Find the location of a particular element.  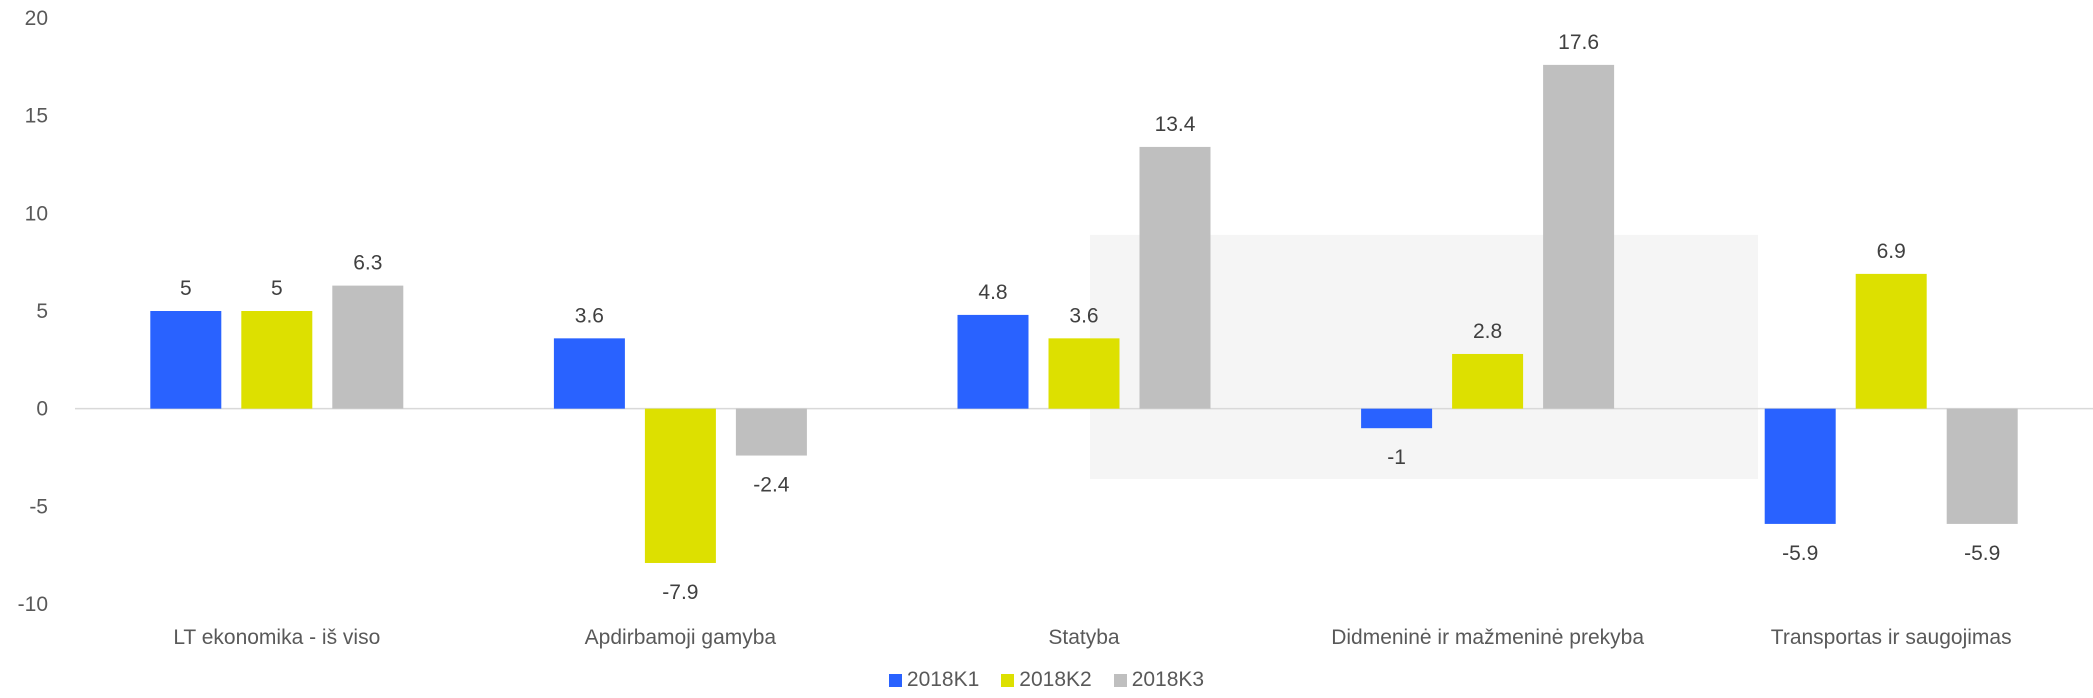

data-label: 6.9 is located at coordinates (1891, 251).